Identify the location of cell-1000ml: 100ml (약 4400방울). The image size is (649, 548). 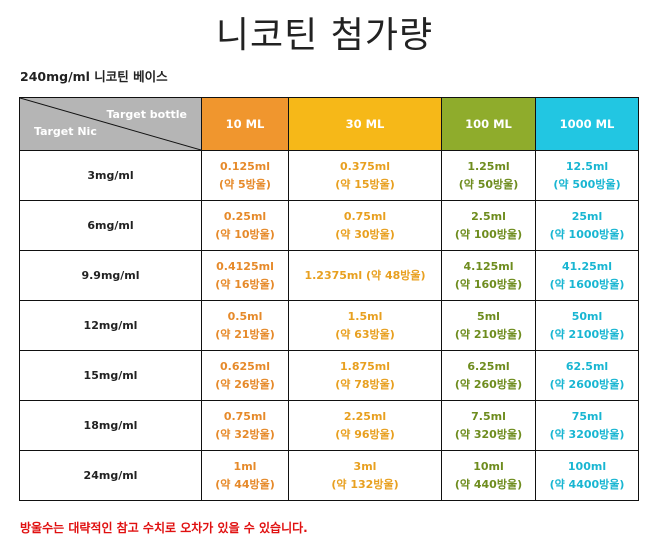
(587, 475).